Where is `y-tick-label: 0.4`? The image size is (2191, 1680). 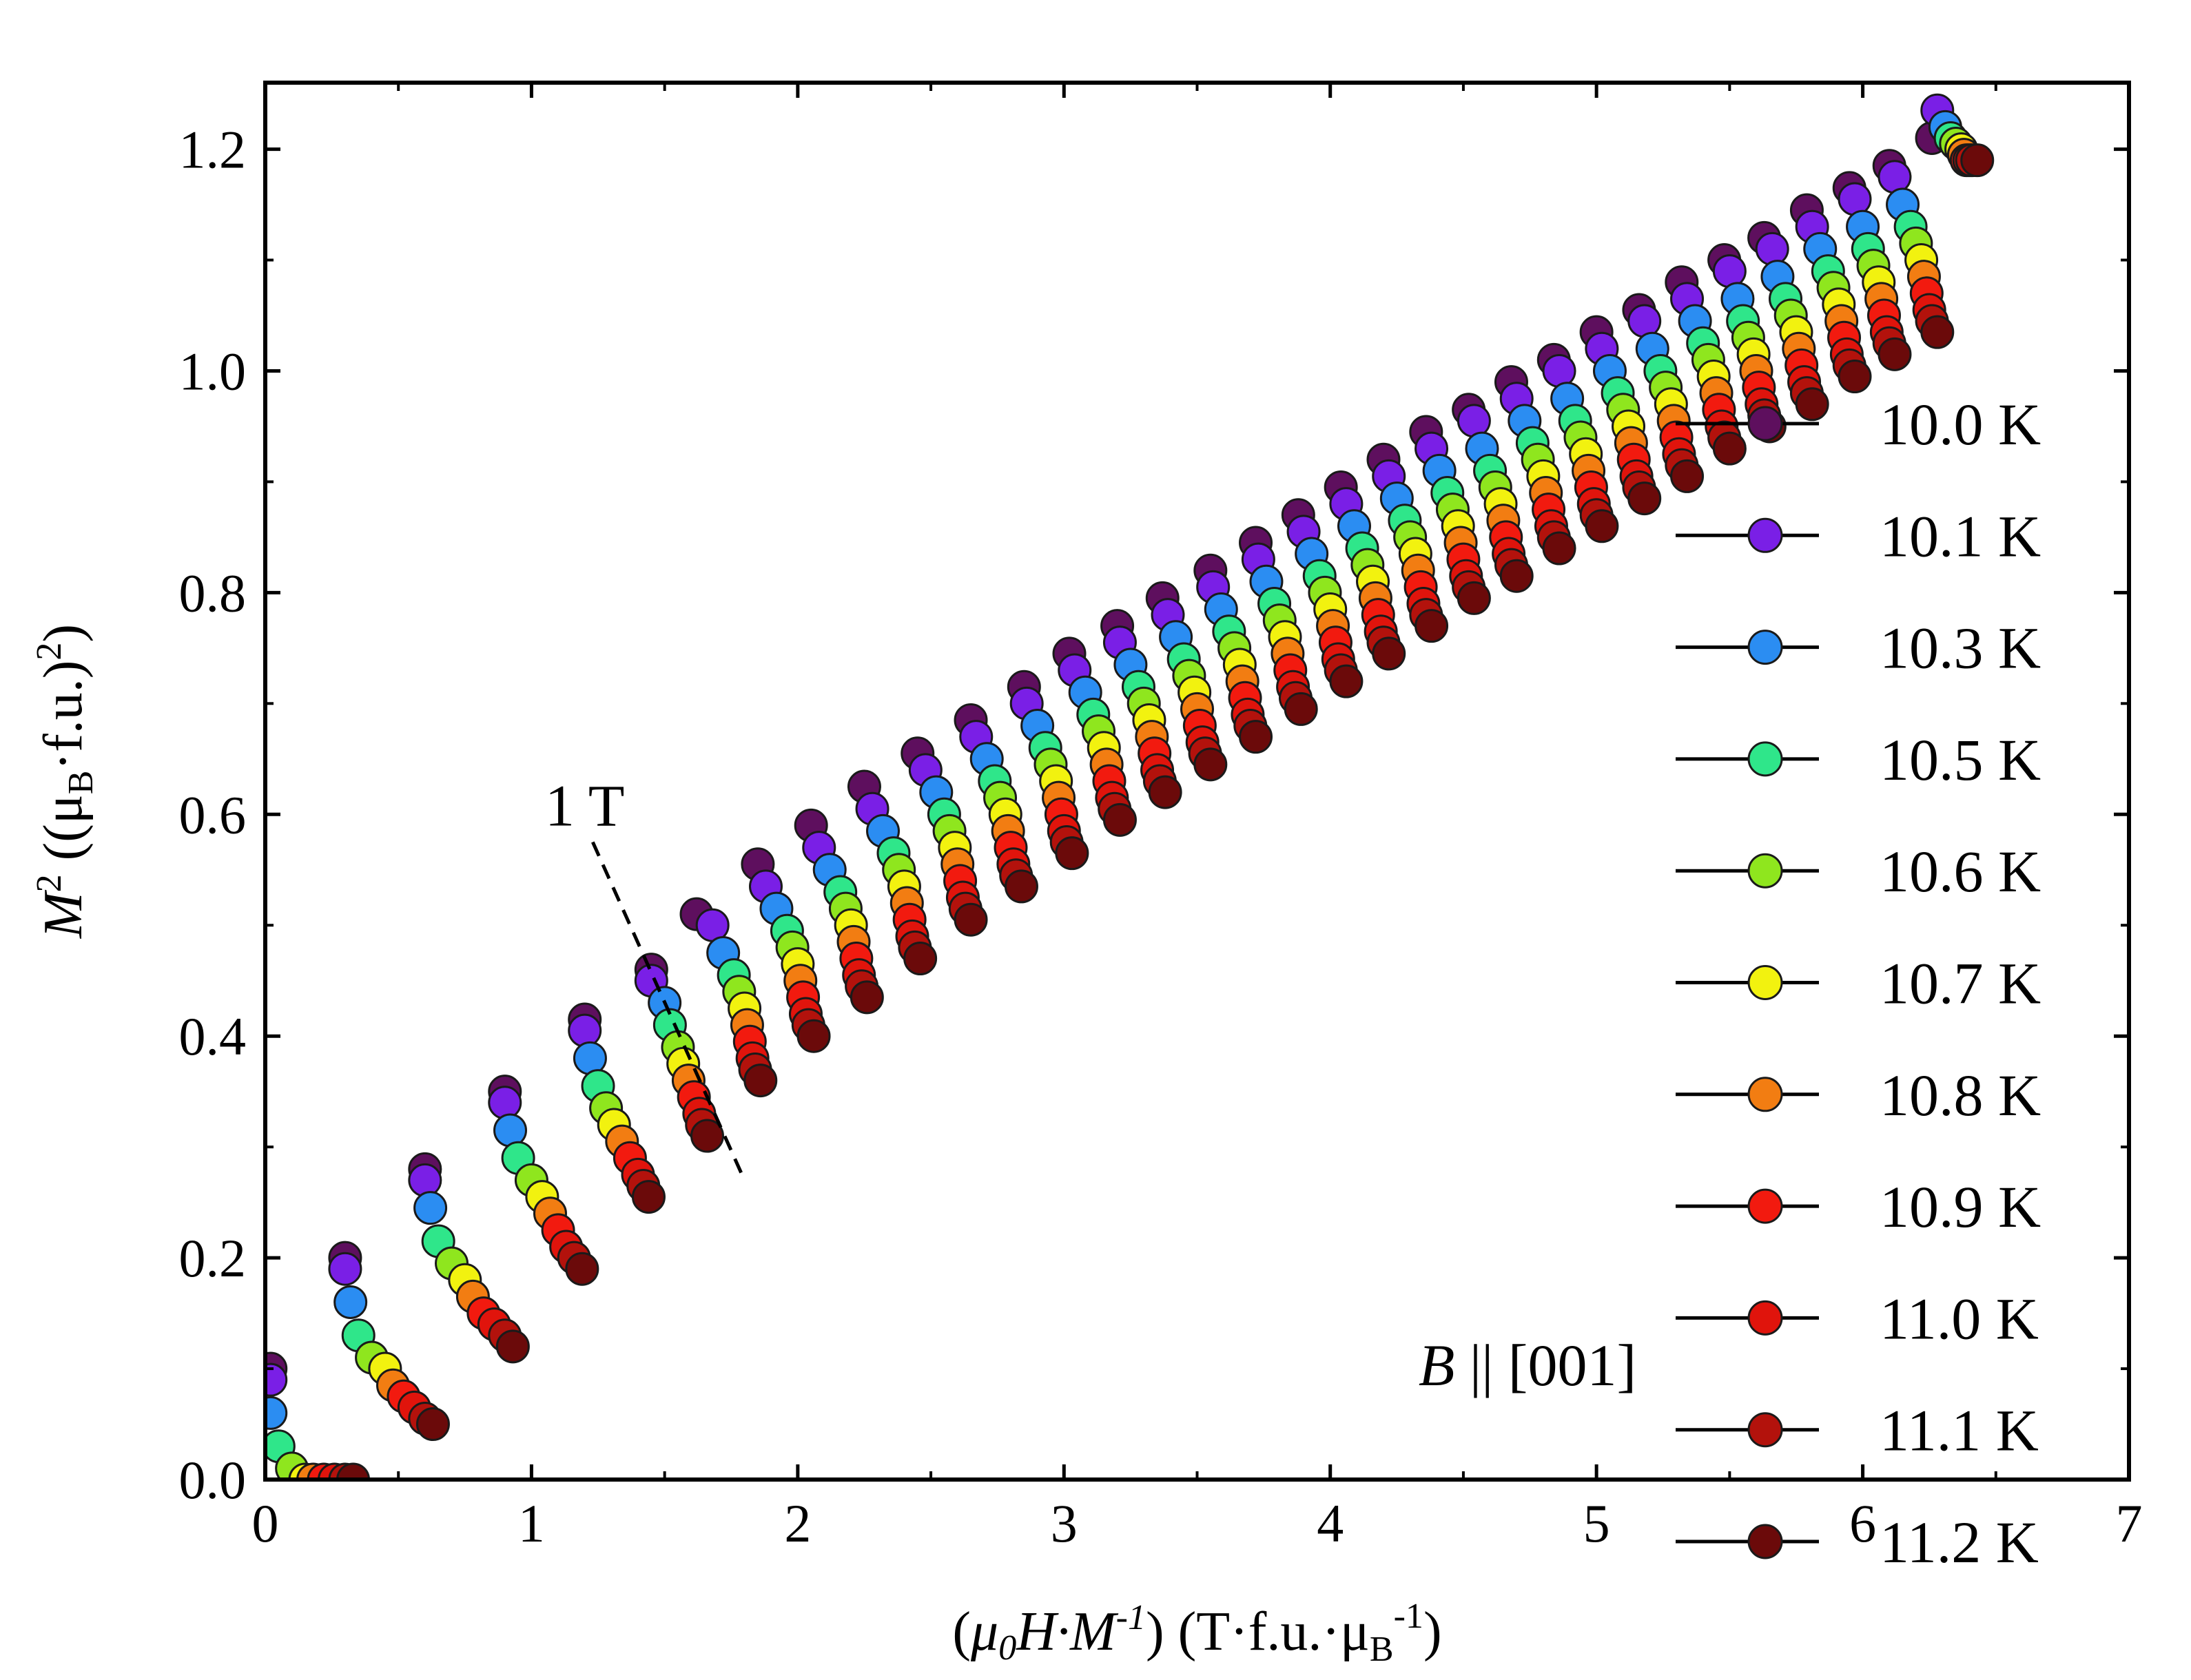 y-tick-label: 0.4 is located at coordinates (213, 1036).